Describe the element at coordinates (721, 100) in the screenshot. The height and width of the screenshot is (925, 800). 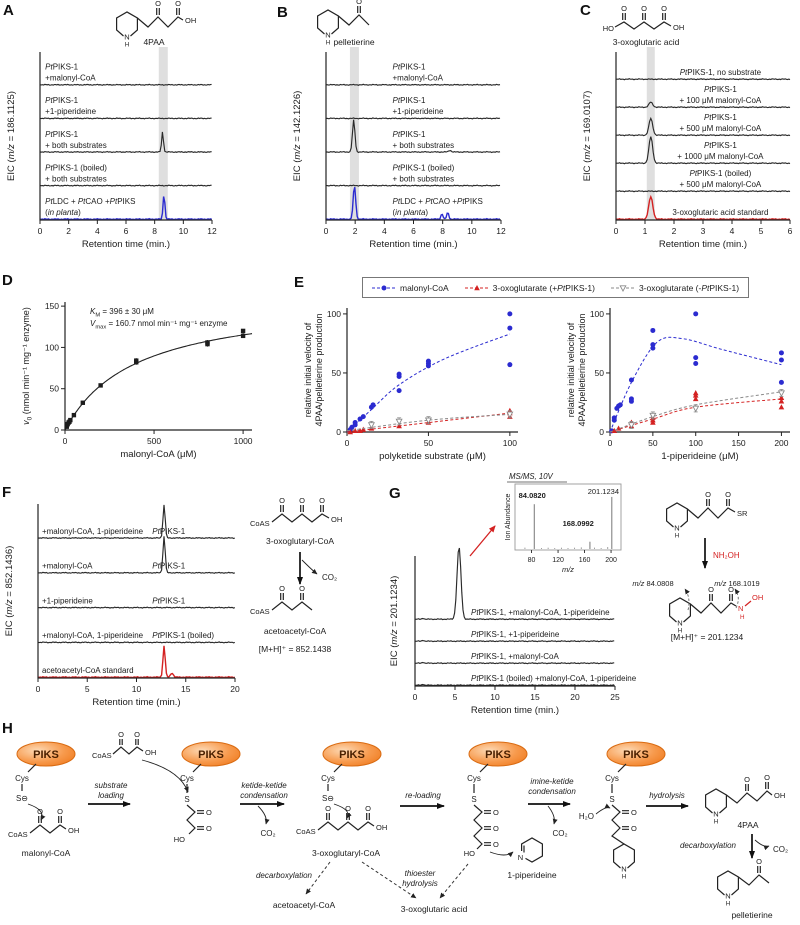
I see `trace-label: + 100 μM malonyl-CoA` at that location.